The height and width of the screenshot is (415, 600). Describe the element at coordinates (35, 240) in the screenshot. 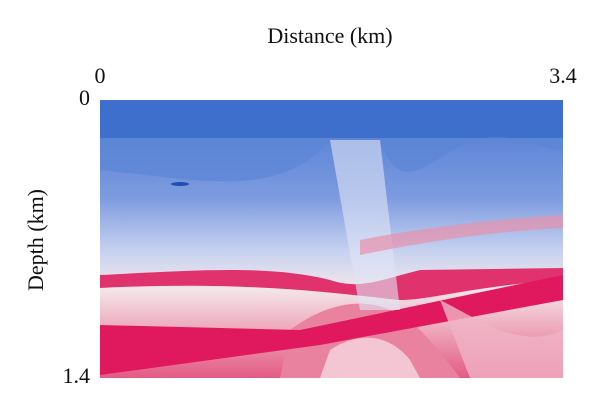

I see `y-axis-label: Depth (km)` at that location.